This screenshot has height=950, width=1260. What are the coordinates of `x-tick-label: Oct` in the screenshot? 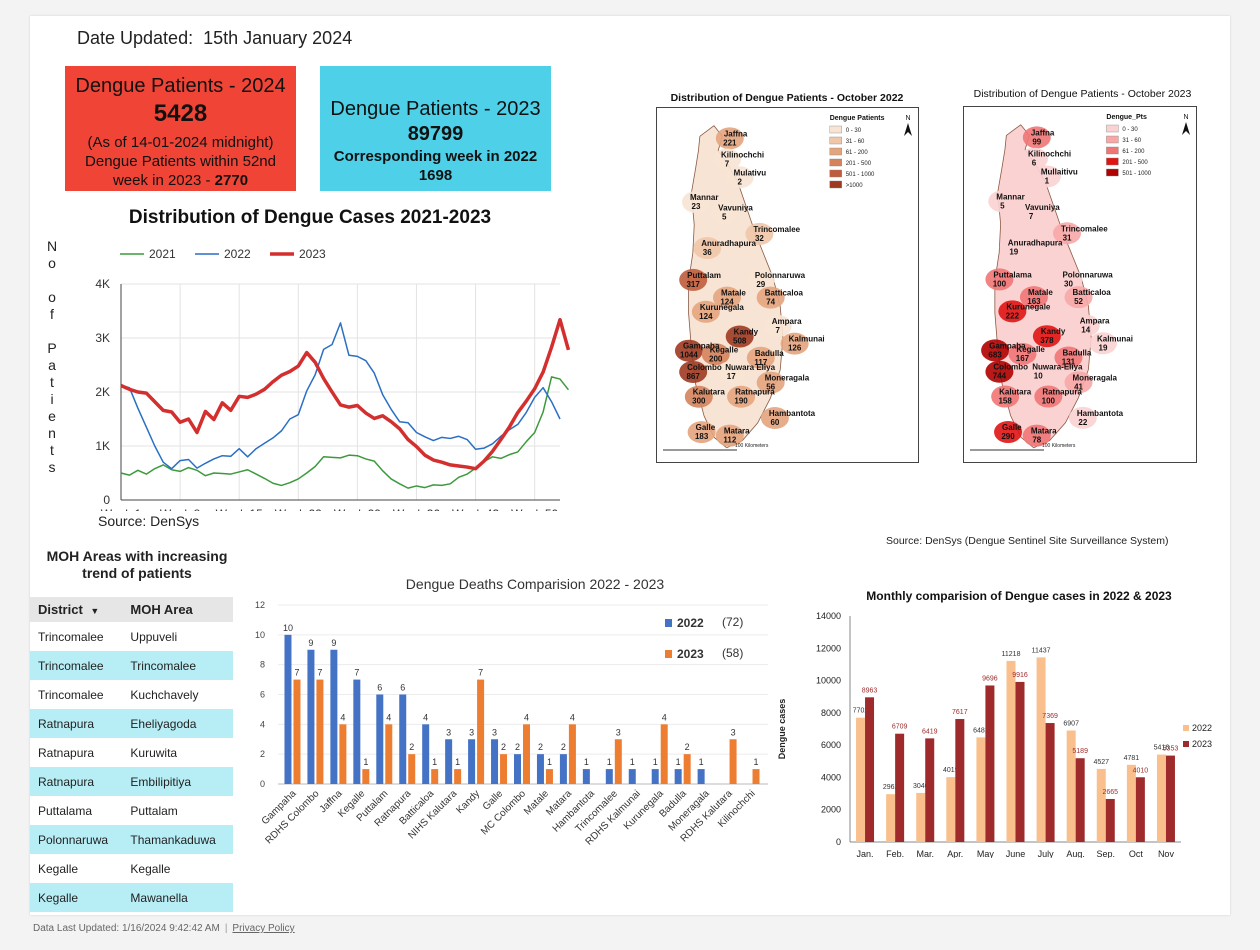 It's located at (1136, 853).